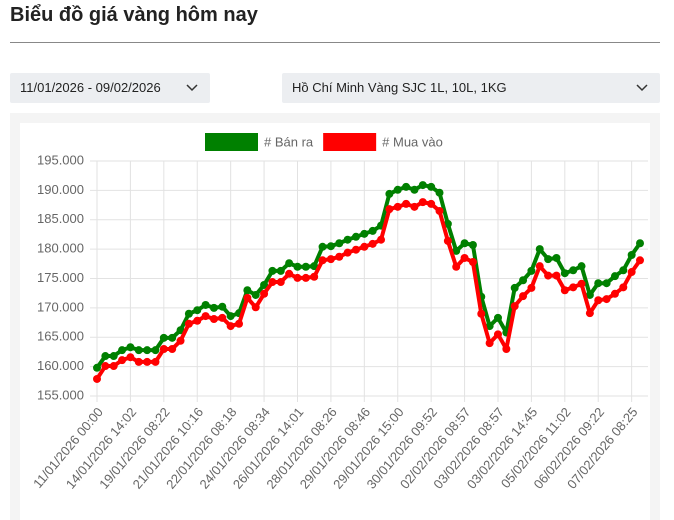 This screenshot has height=520, width=674. I want to click on y-tick-label: 170.000, so click(60, 306).